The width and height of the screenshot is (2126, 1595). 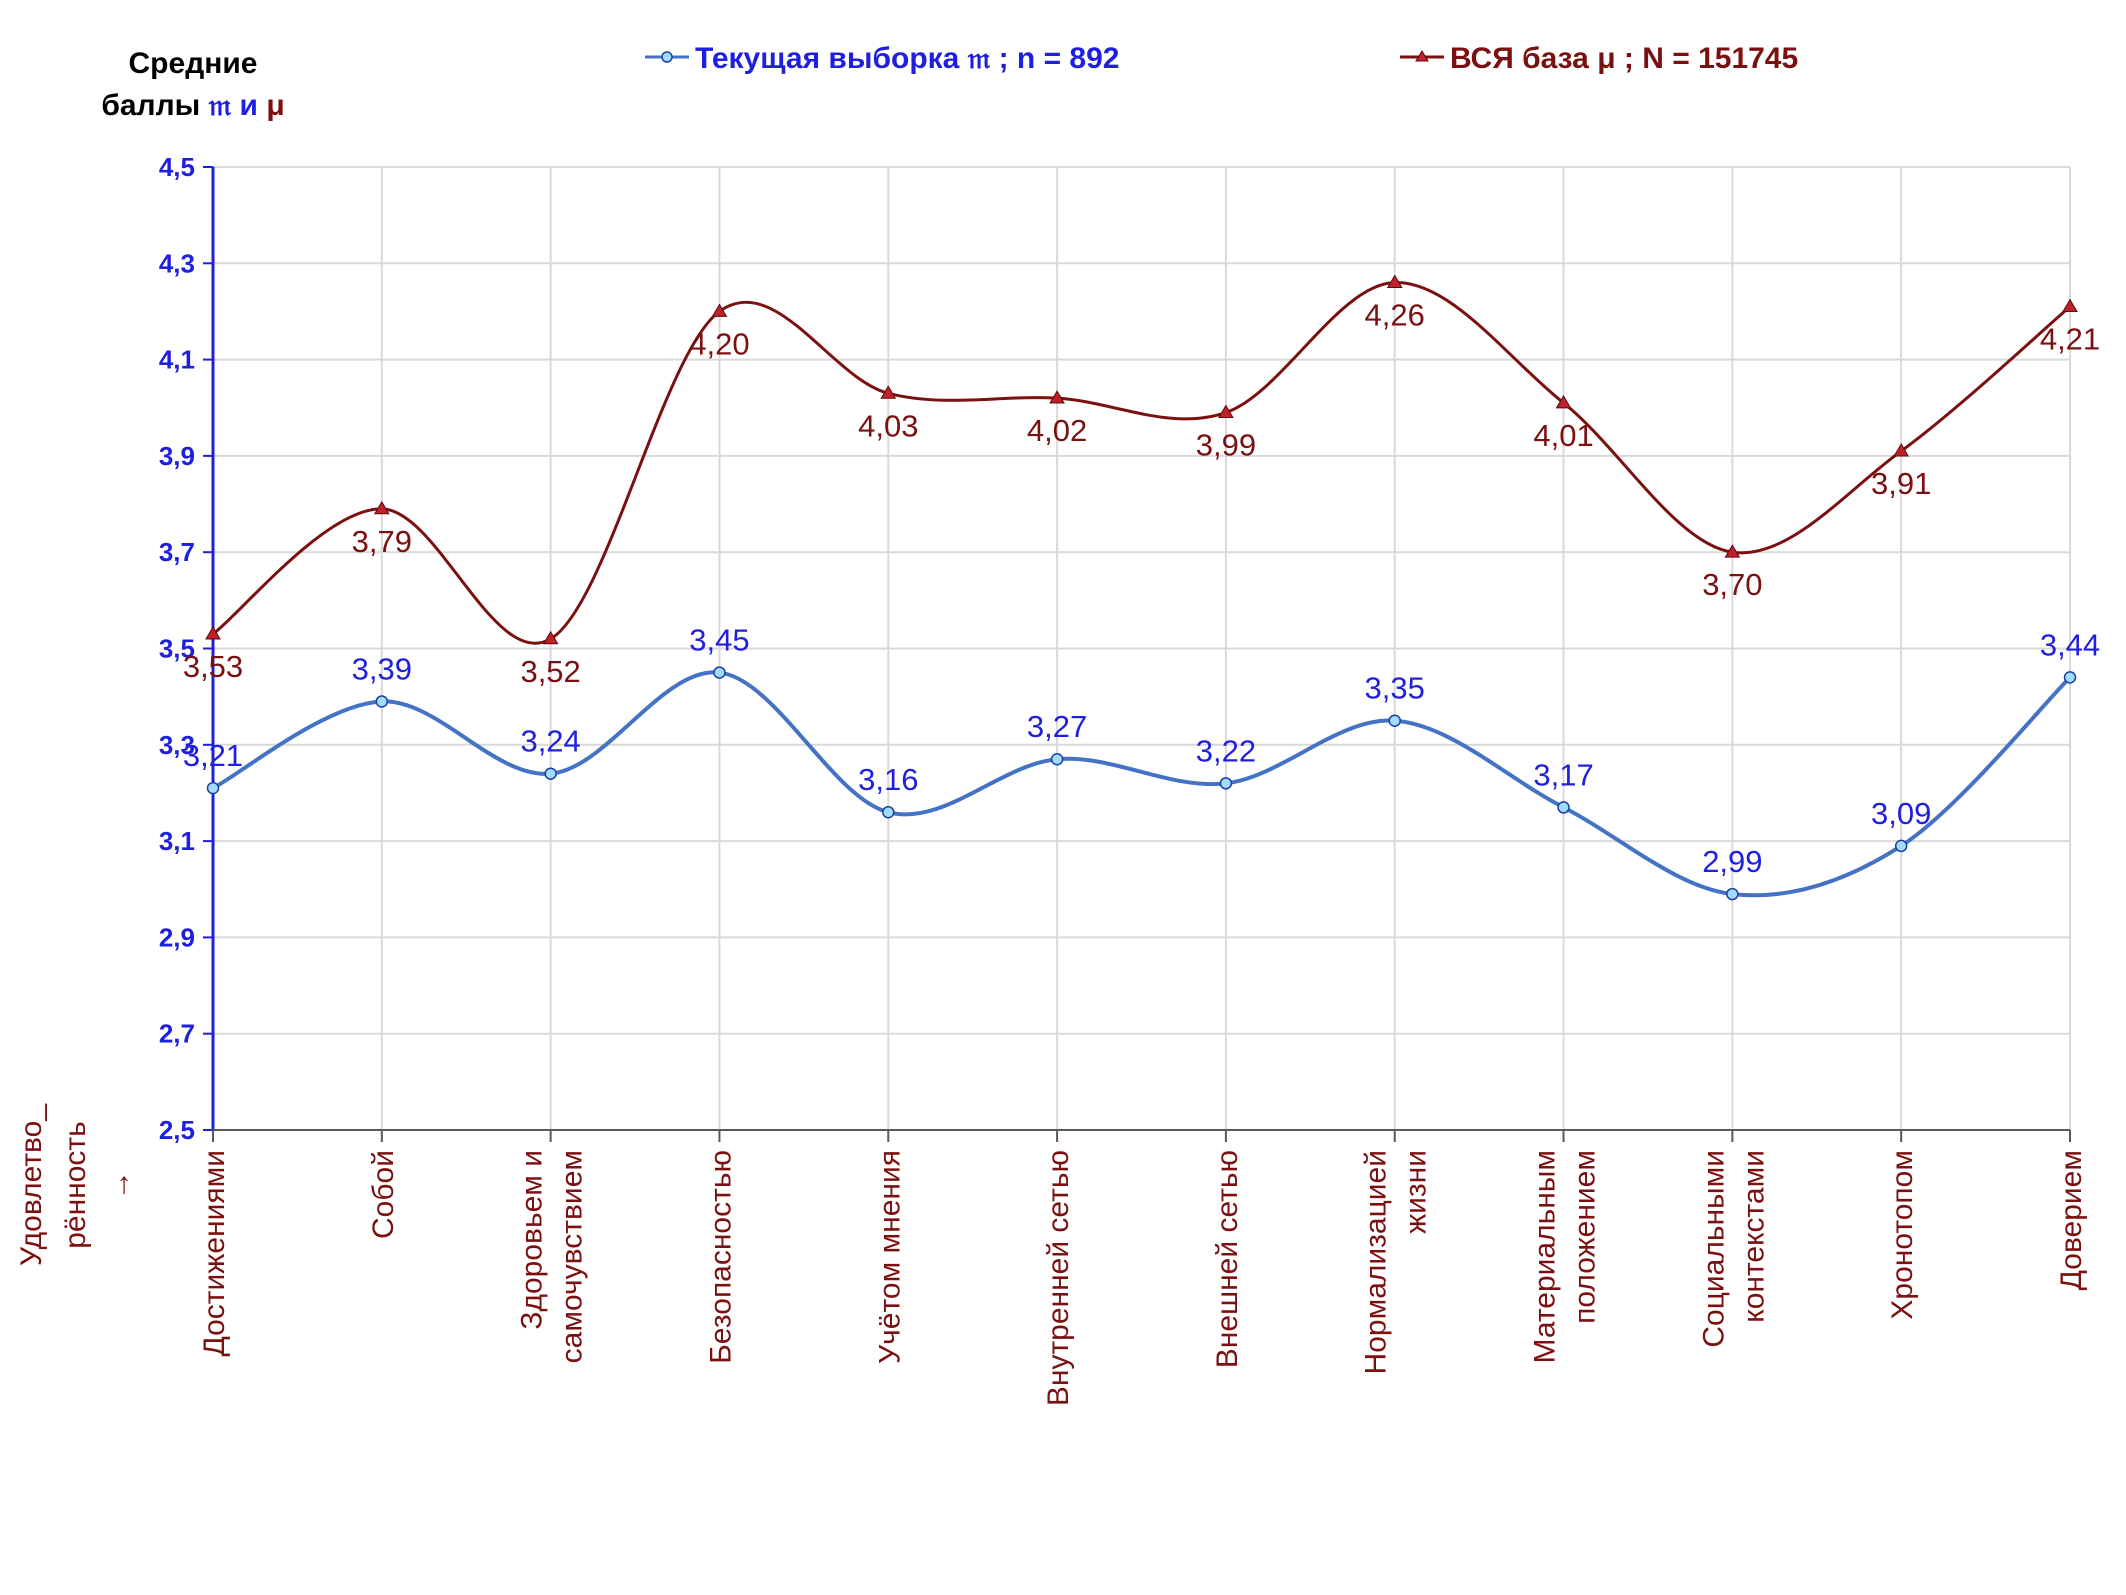 I want to click on data-label: 3,35, so click(x=1395, y=688).